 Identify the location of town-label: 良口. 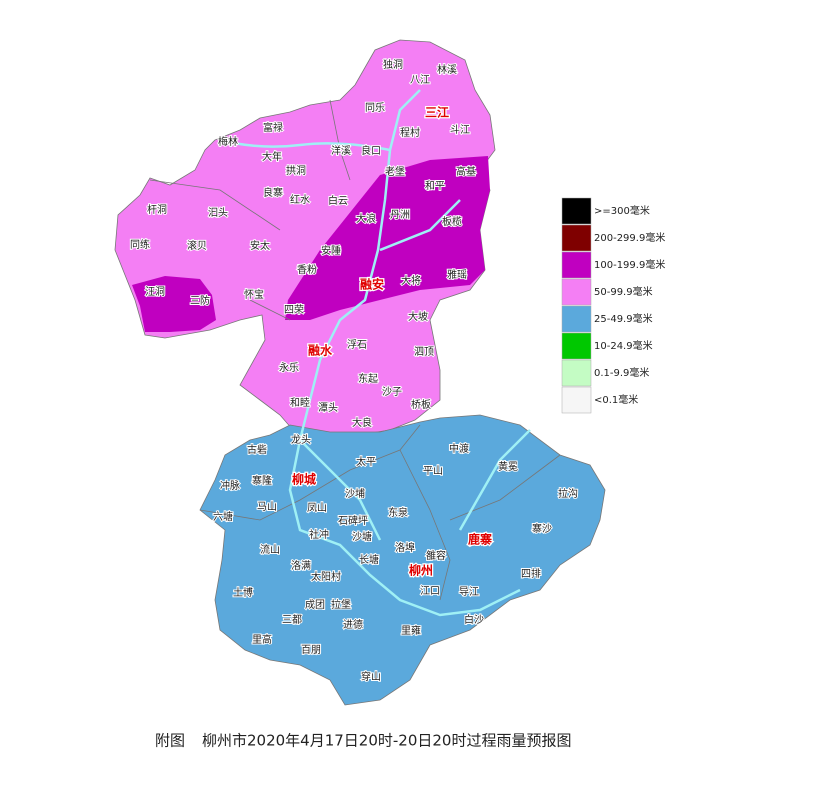
(371, 150).